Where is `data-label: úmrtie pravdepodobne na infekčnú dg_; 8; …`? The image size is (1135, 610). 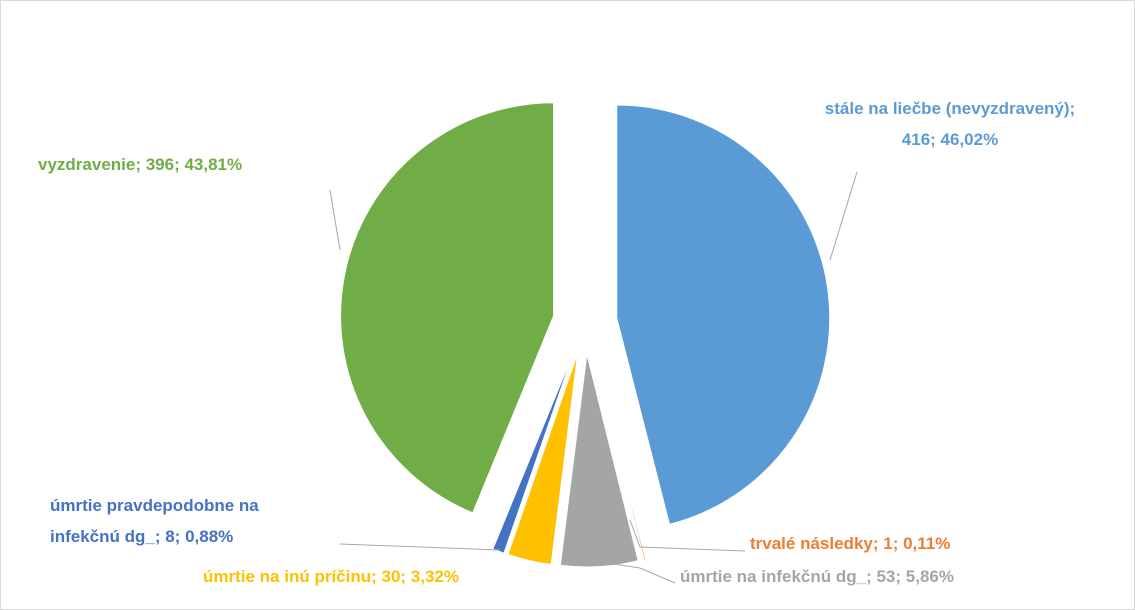
data-label: úmrtie pravdepodobne na infekčnú dg_; 8; … is located at coordinates (154, 521).